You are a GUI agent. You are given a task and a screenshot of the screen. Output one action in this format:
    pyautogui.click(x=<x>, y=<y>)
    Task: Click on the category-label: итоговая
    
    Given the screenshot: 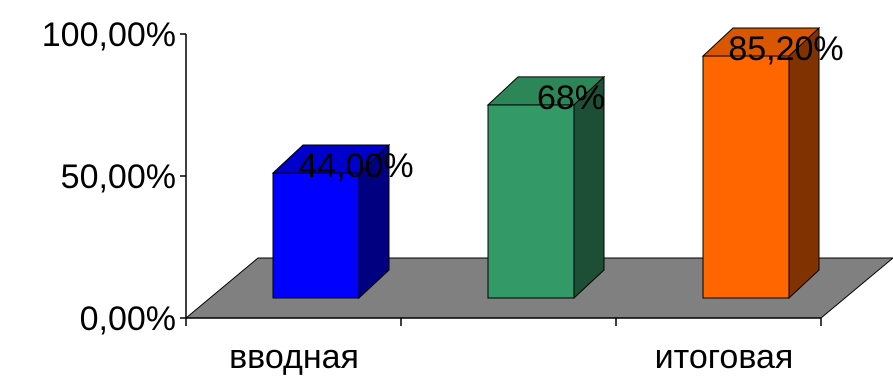 What is the action you would take?
    pyautogui.click(x=724, y=357)
    